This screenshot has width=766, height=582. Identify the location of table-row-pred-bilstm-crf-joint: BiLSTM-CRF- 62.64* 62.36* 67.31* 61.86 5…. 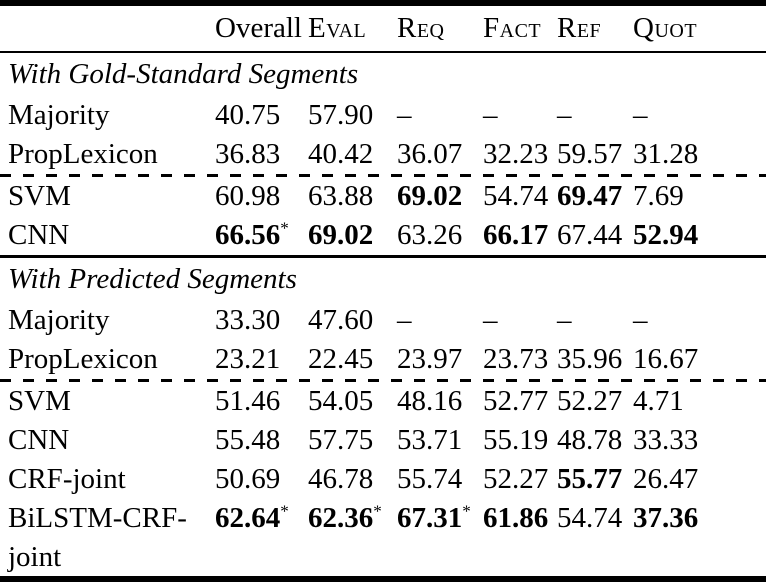
(383, 518).